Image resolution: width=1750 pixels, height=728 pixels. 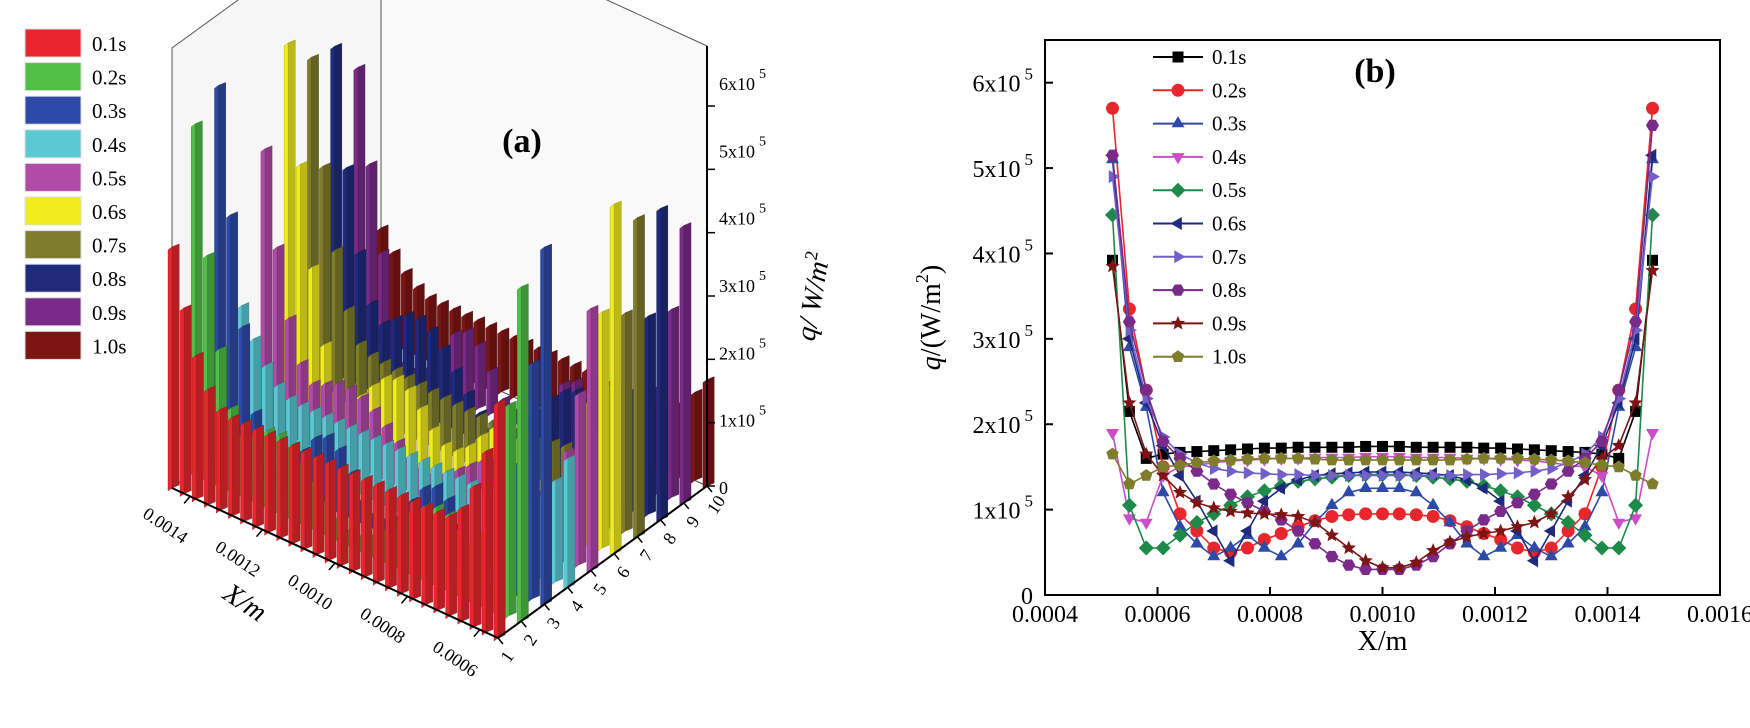 What do you see at coordinates (522, 141) in the screenshot?
I see `panel-label-a: (a)` at bounding box center [522, 141].